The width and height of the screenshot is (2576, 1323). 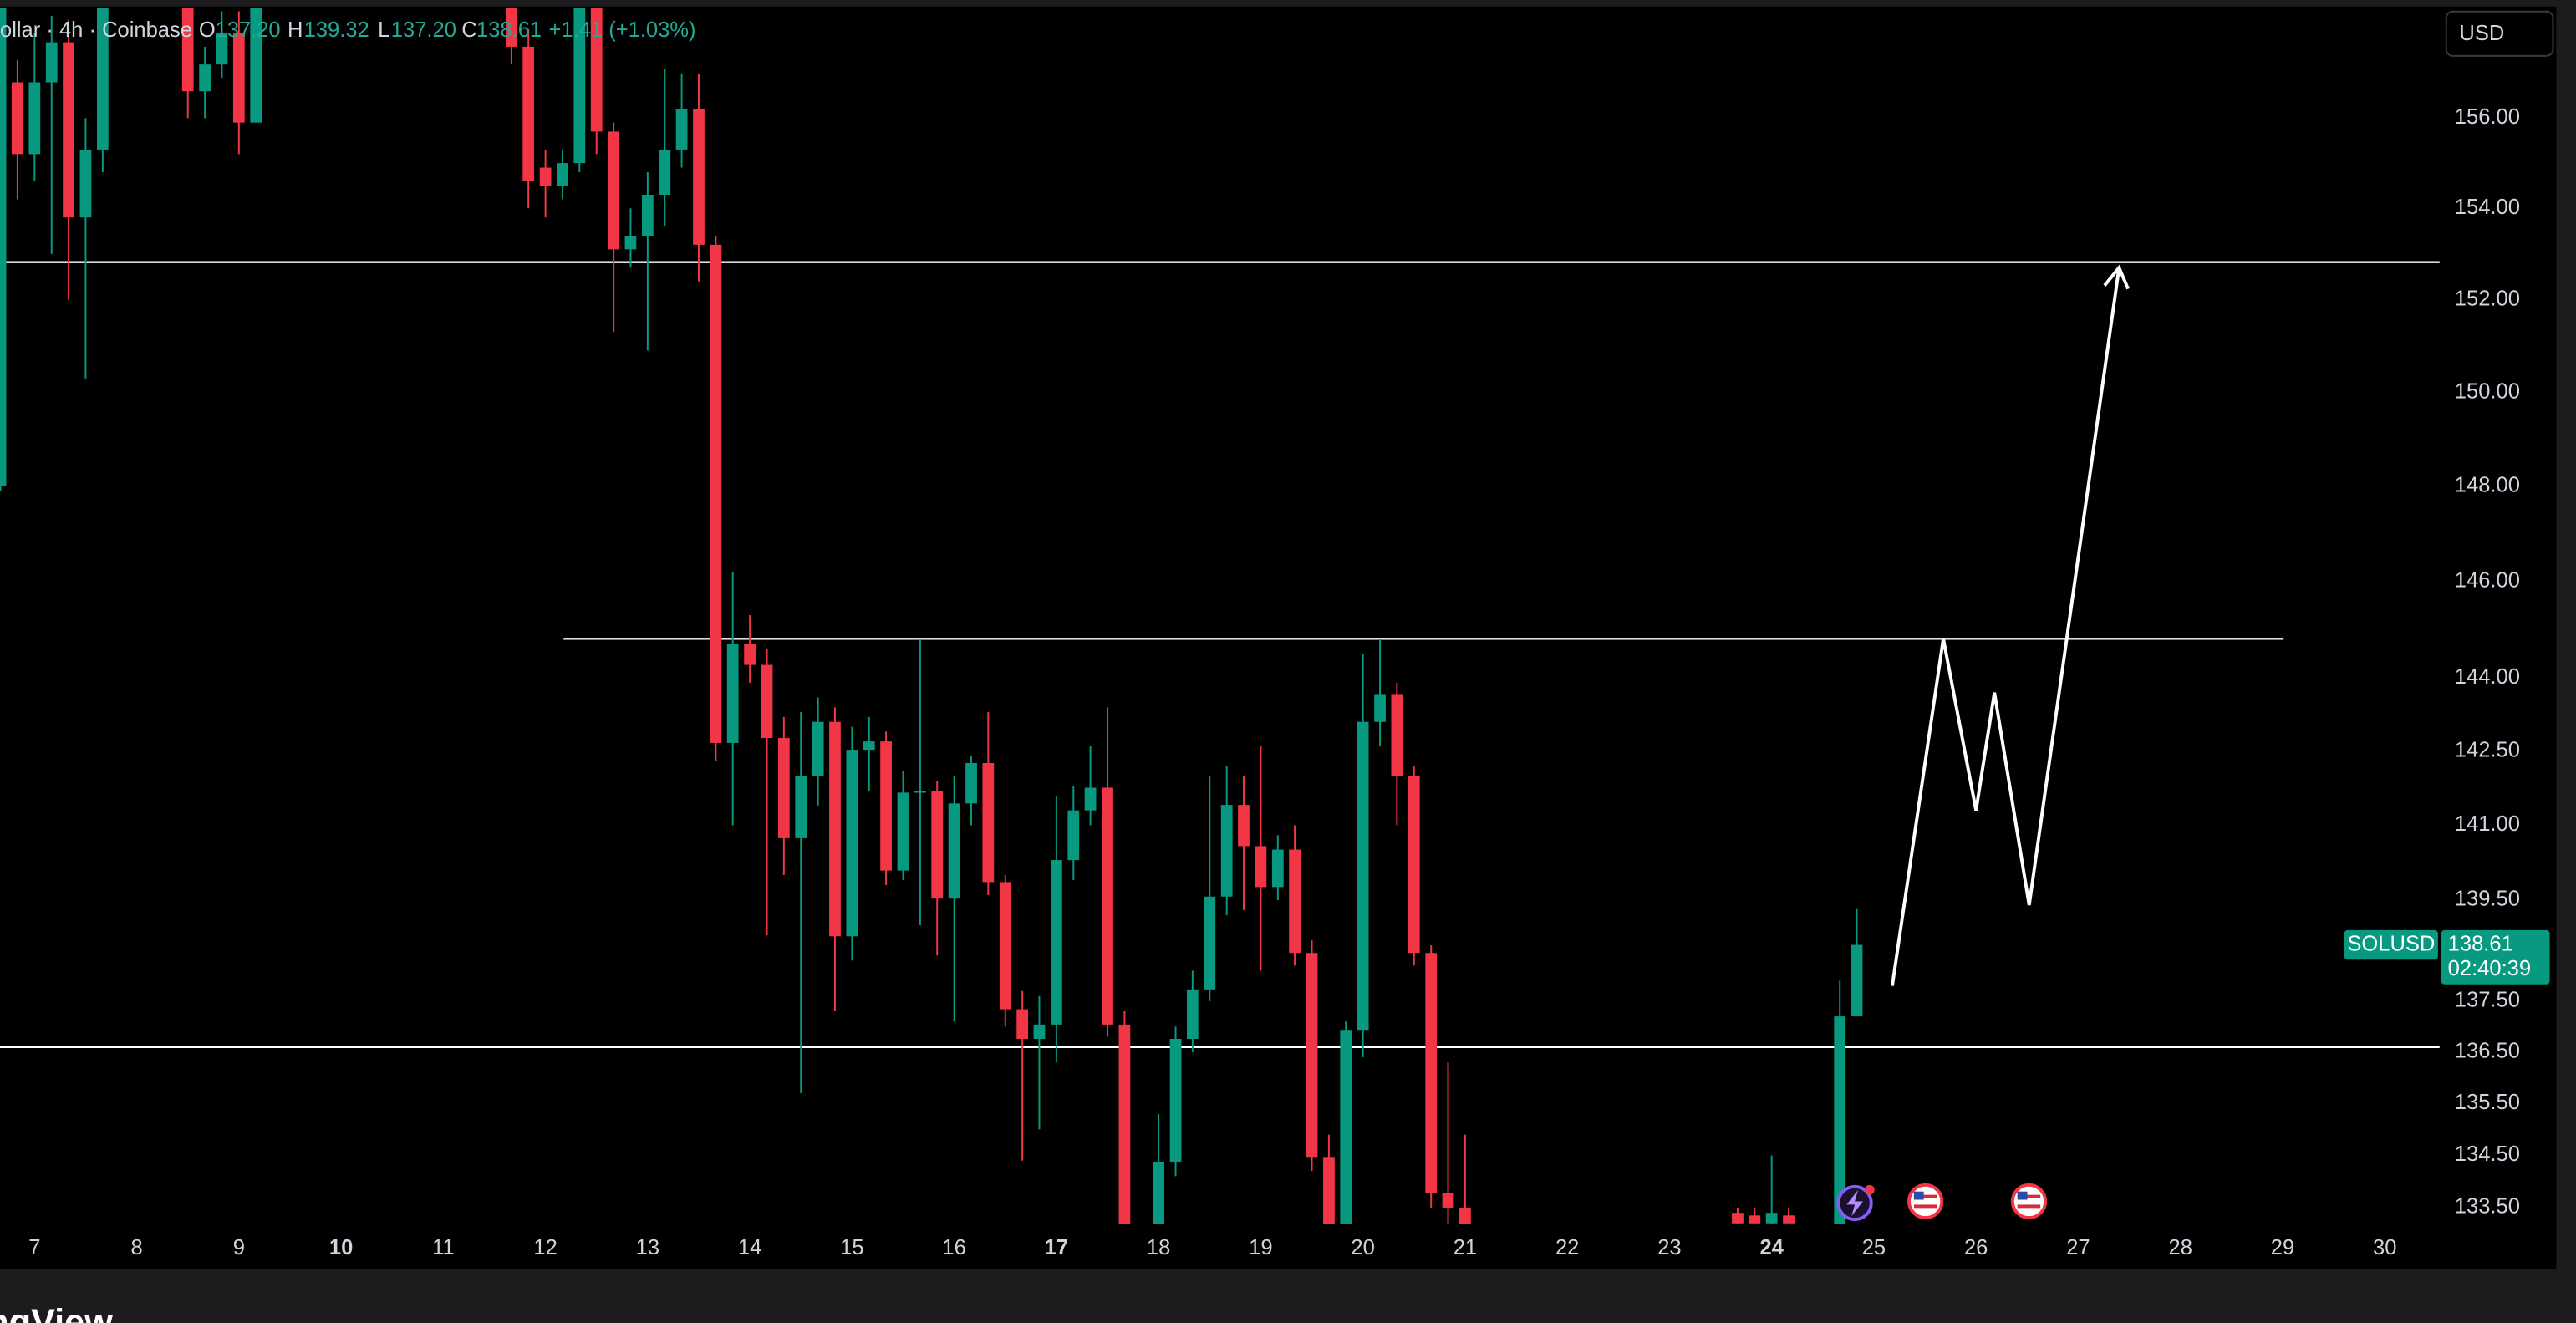 What do you see at coordinates (1158, 1247) in the screenshot?
I see `x-tick-label: 18` at bounding box center [1158, 1247].